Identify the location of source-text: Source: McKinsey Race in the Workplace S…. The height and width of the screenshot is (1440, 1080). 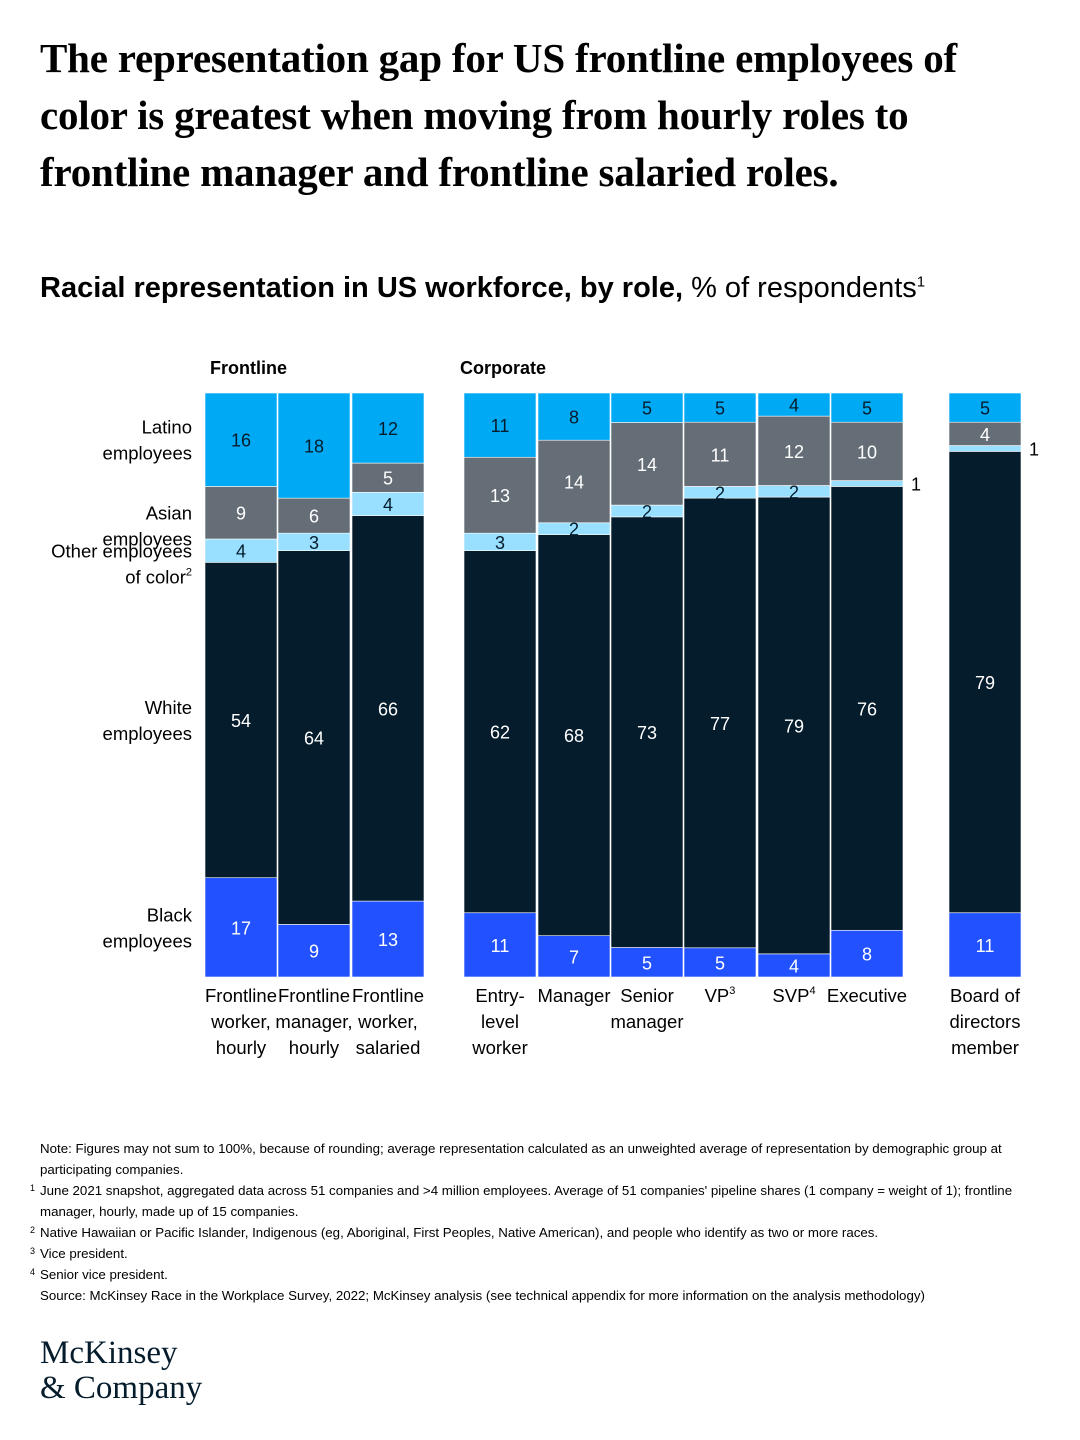
(482, 1295).